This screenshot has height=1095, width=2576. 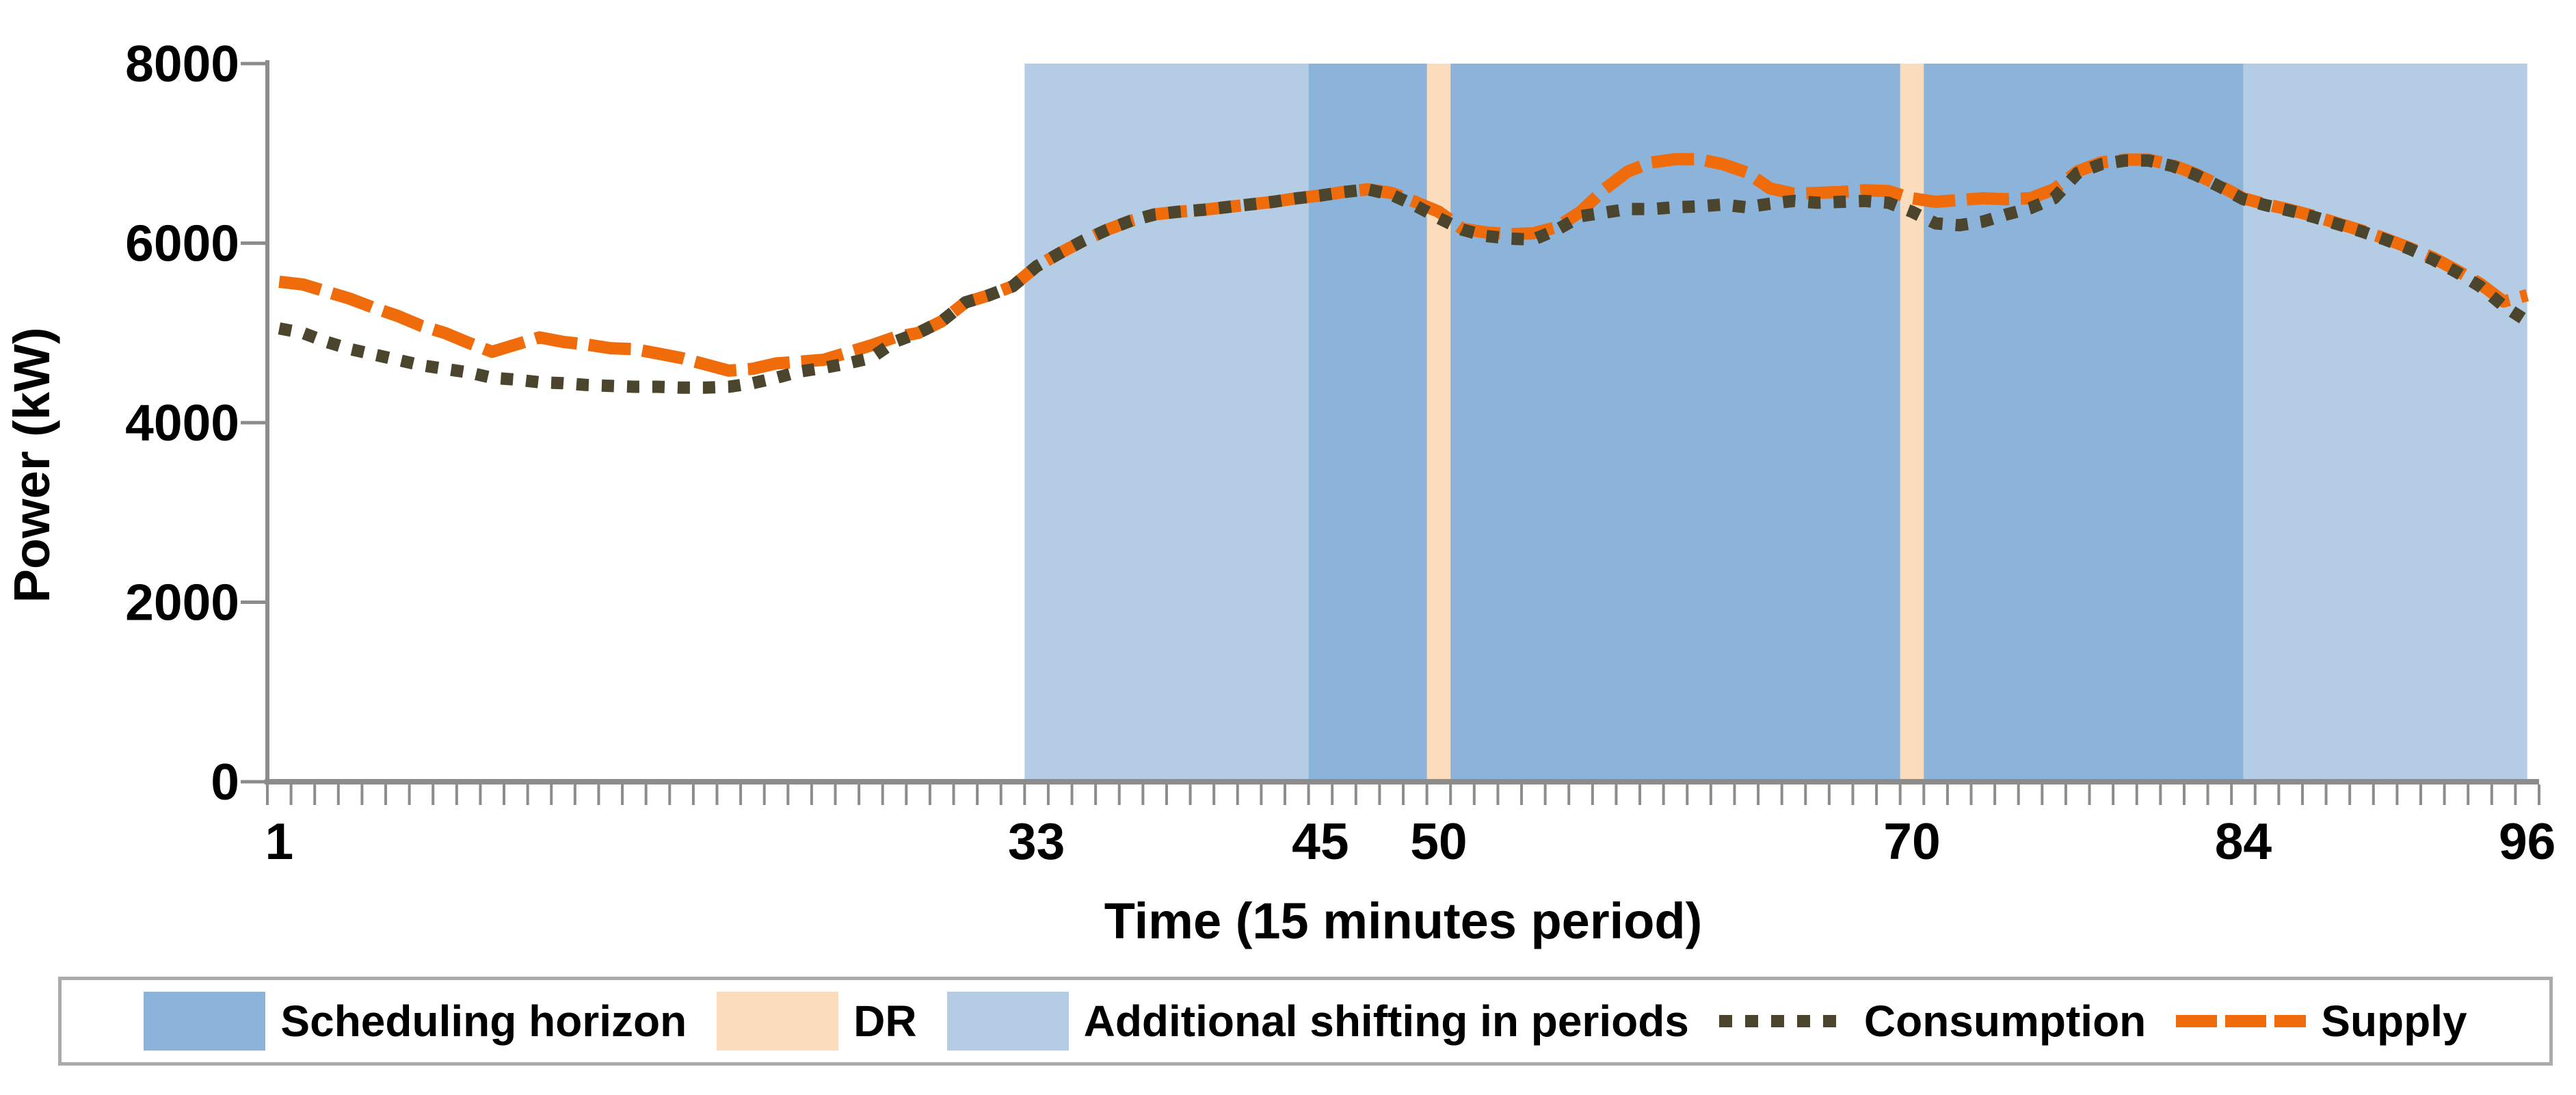 What do you see at coordinates (1036, 842) in the screenshot?
I see `x-tick-label: 33` at bounding box center [1036, 842].